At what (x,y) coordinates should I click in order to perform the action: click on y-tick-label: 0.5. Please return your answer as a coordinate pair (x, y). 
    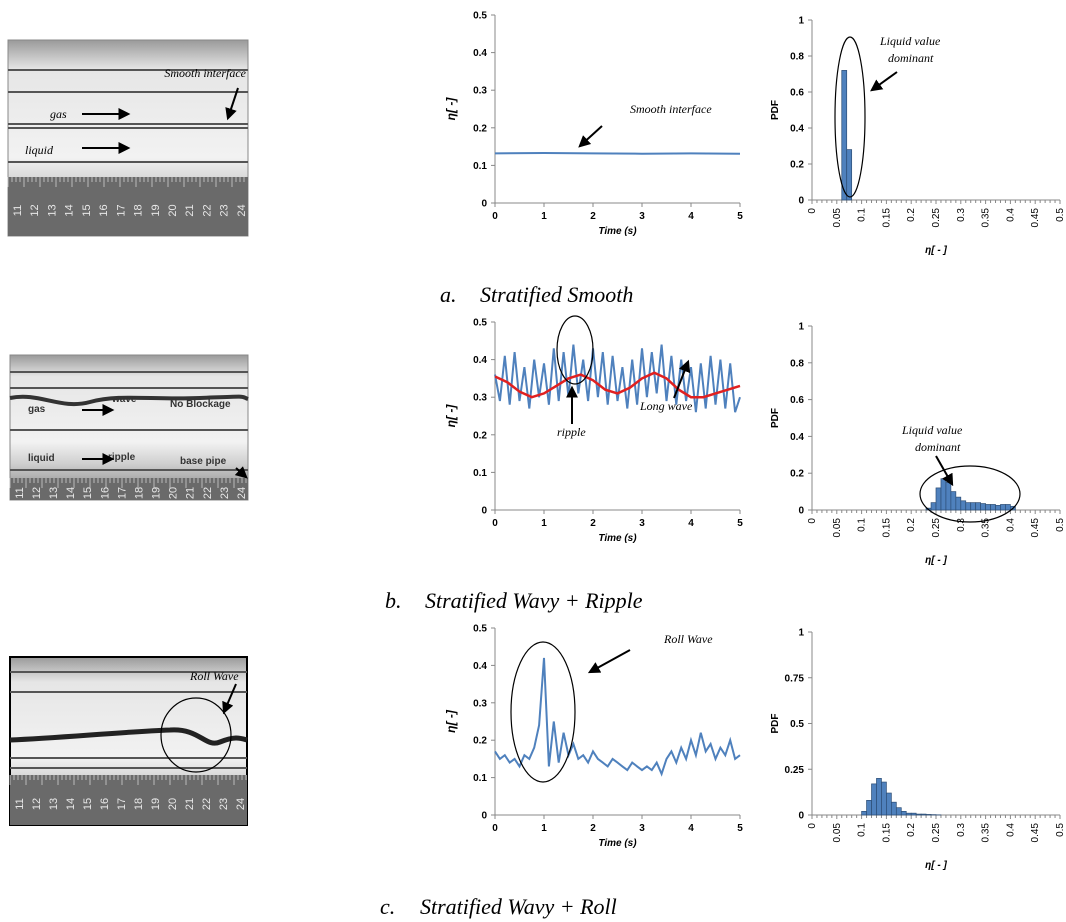
    Looking at the image, I should click on (480, 323).